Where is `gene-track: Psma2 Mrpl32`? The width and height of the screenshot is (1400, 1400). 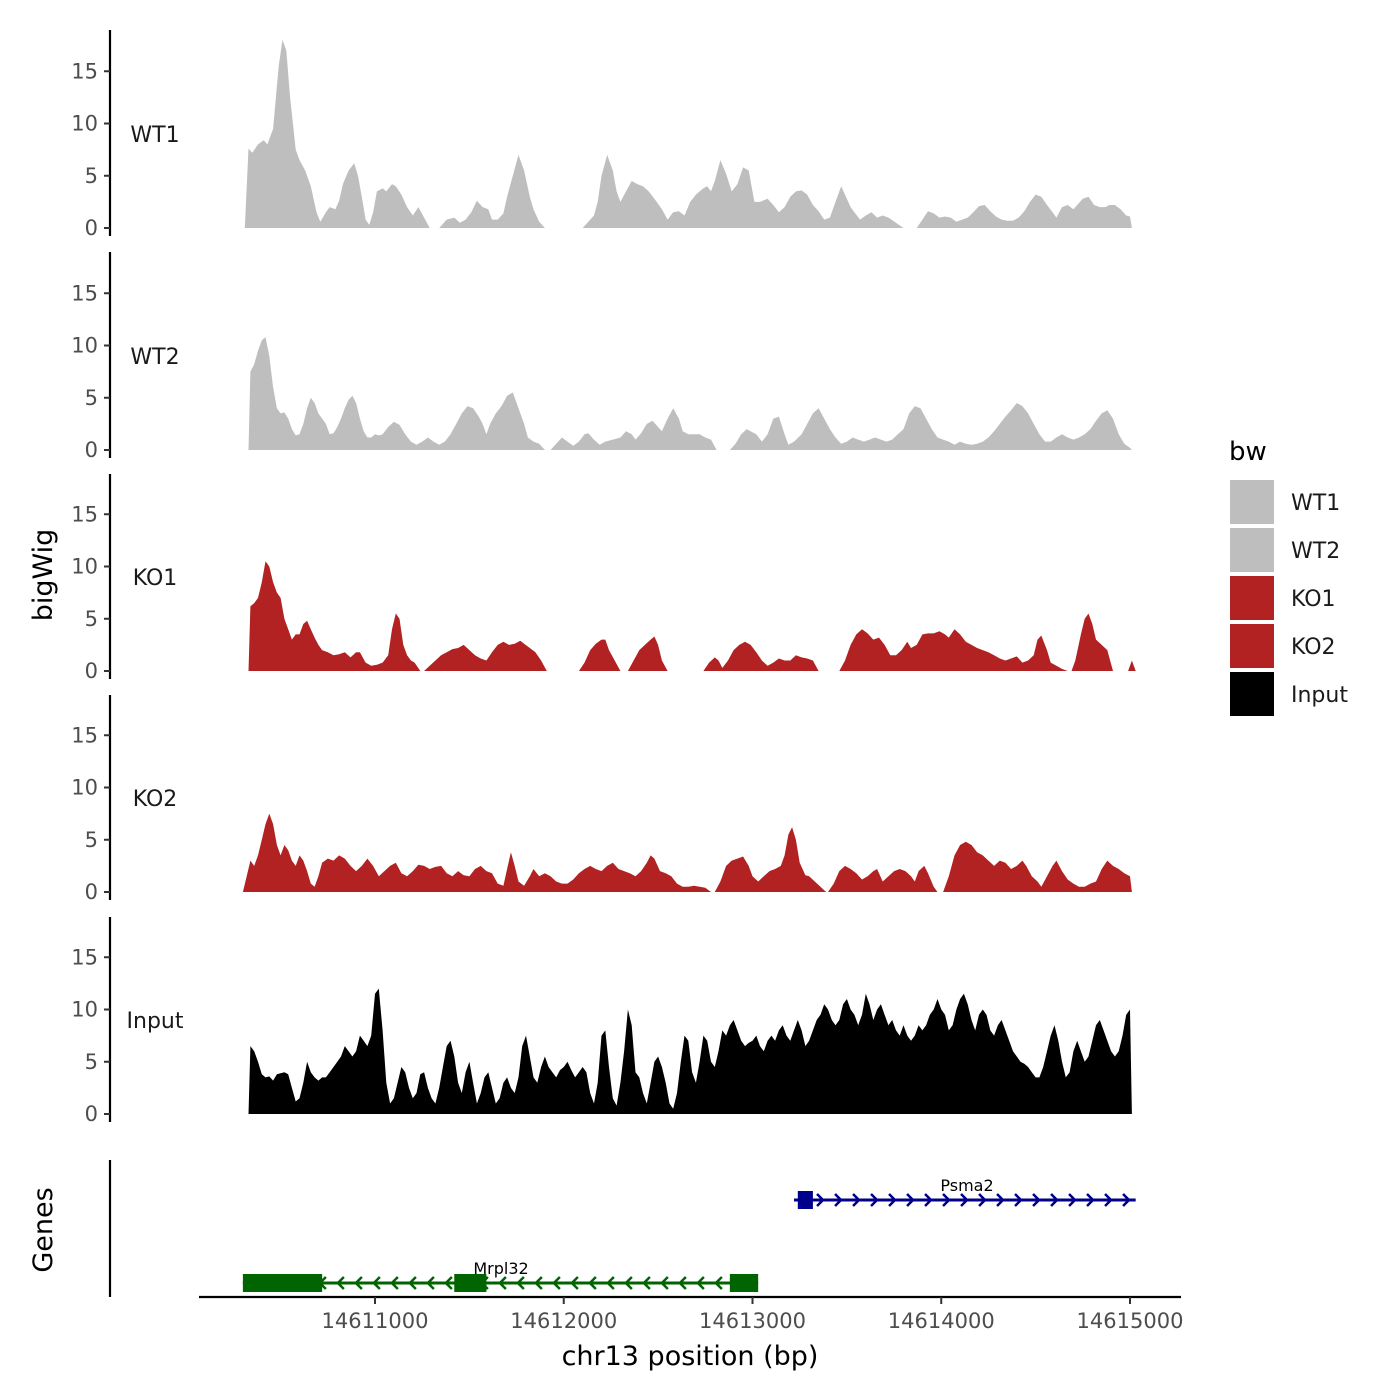 gene-track: Psma2 Mrpl32 is located at coordinates (622, 1228).